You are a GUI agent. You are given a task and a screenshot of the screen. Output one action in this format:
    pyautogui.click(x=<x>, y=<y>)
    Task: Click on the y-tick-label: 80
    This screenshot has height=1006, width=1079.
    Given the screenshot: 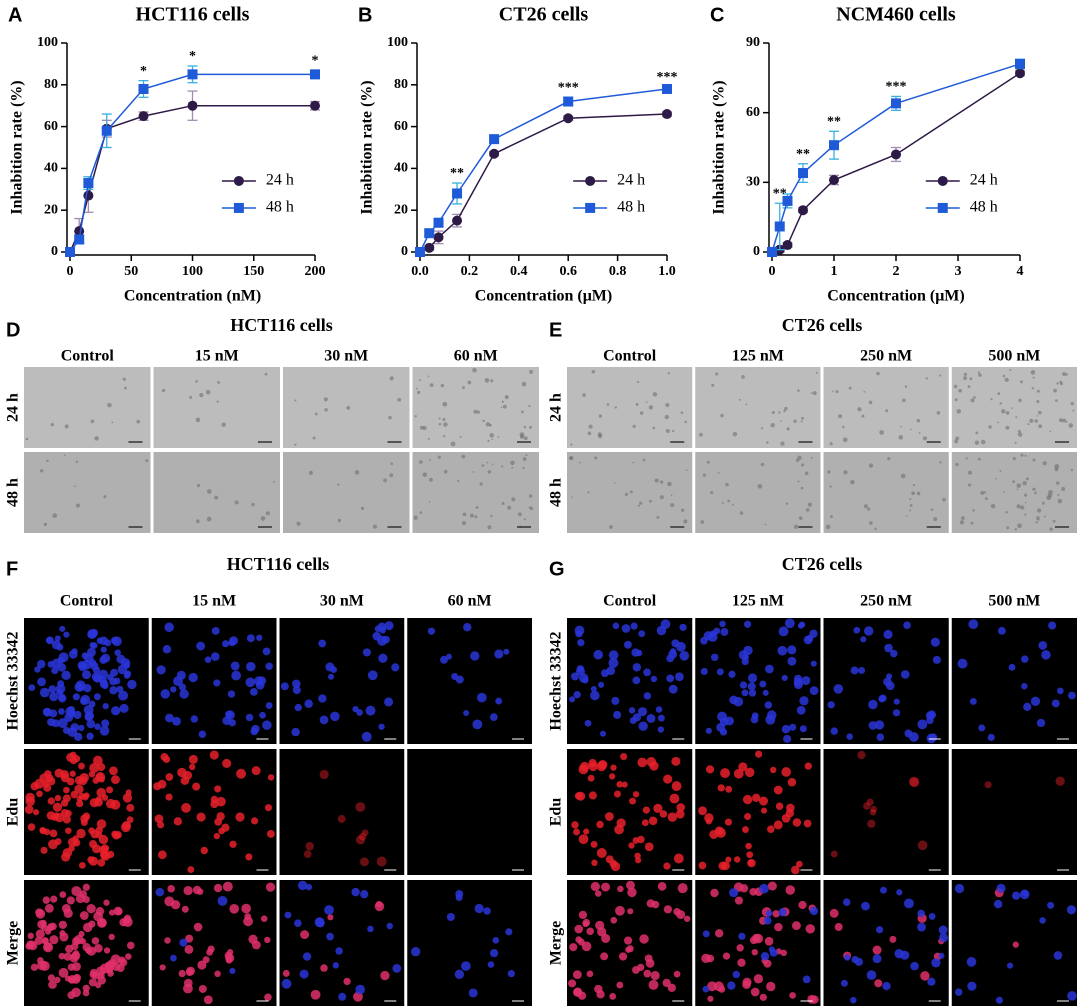 What is the action you would take?
    pyautogui.click(x=401, y=84)
    